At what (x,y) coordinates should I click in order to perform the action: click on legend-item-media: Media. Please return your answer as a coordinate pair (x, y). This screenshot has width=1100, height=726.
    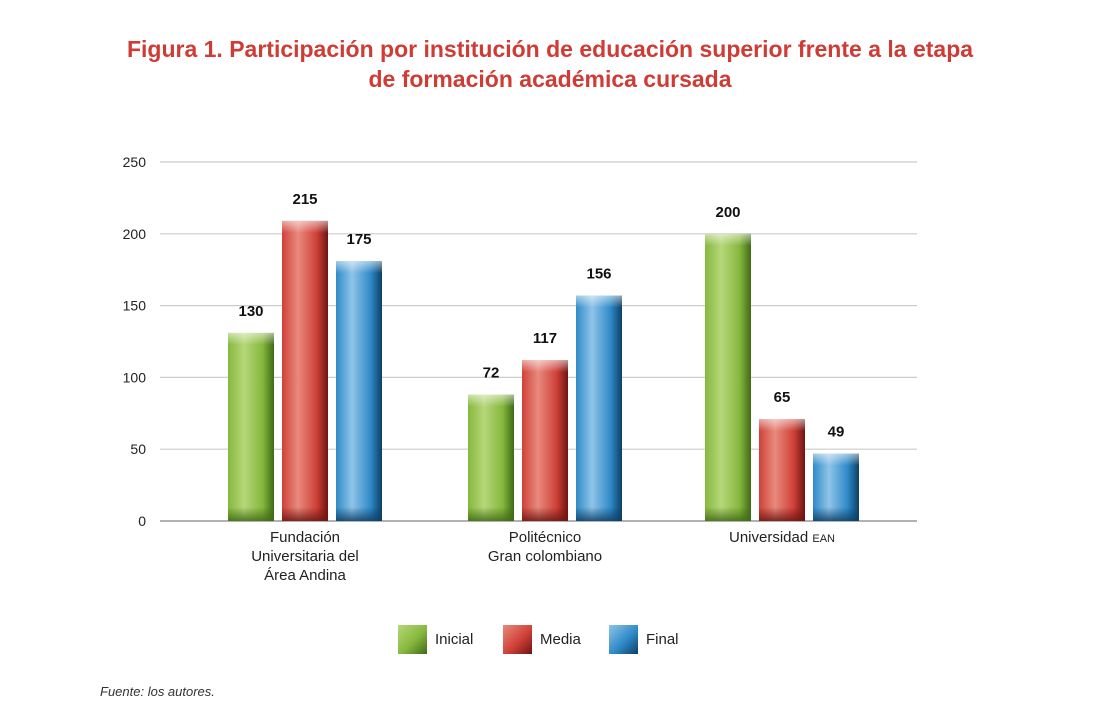
    Looking at the image, I should click on (542, 639).